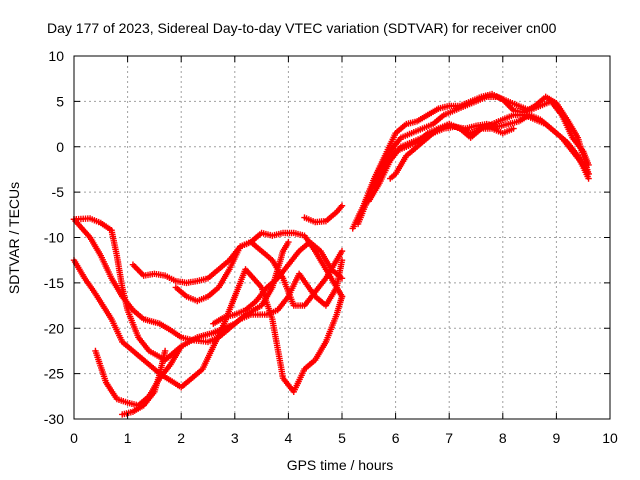 The width and height of the screenshot is (640, 480). Describe the element at coordinates (235, 438) in the screenshot. I see `x-tick-label: 3` at that location.